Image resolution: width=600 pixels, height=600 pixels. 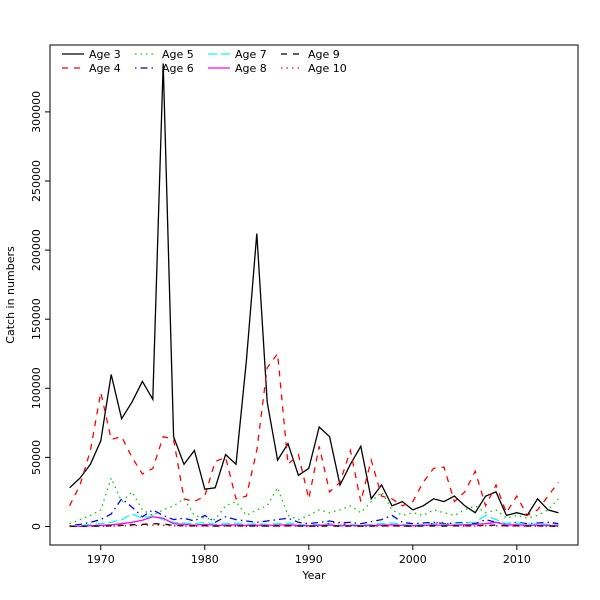 What do you see at coordinates (309, 559) in the screenshot?
I see `x-tick-label: 1990` at bounding box center [309, 559].